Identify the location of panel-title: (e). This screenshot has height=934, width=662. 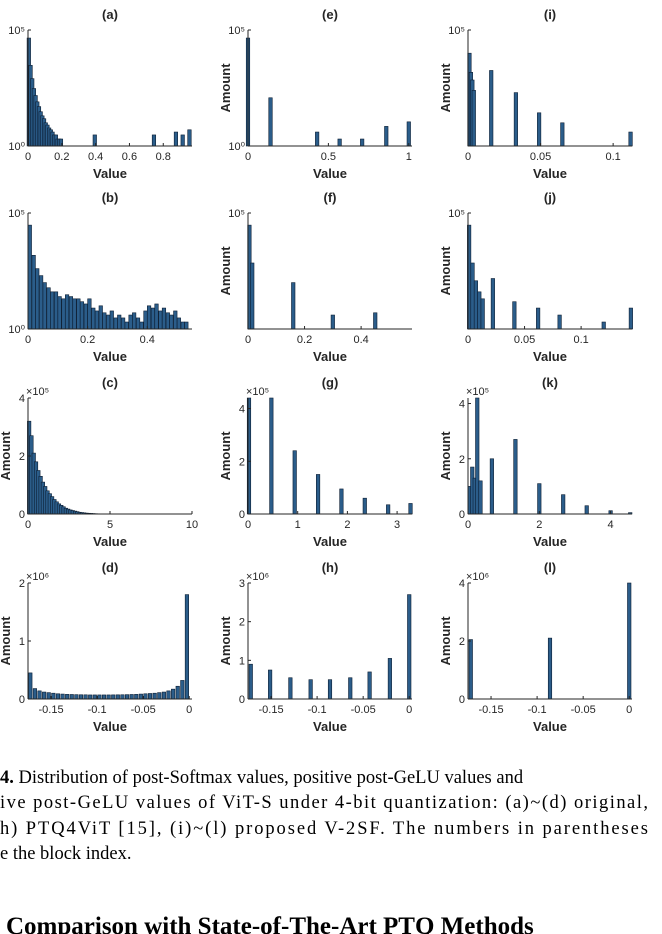
(330, 14).